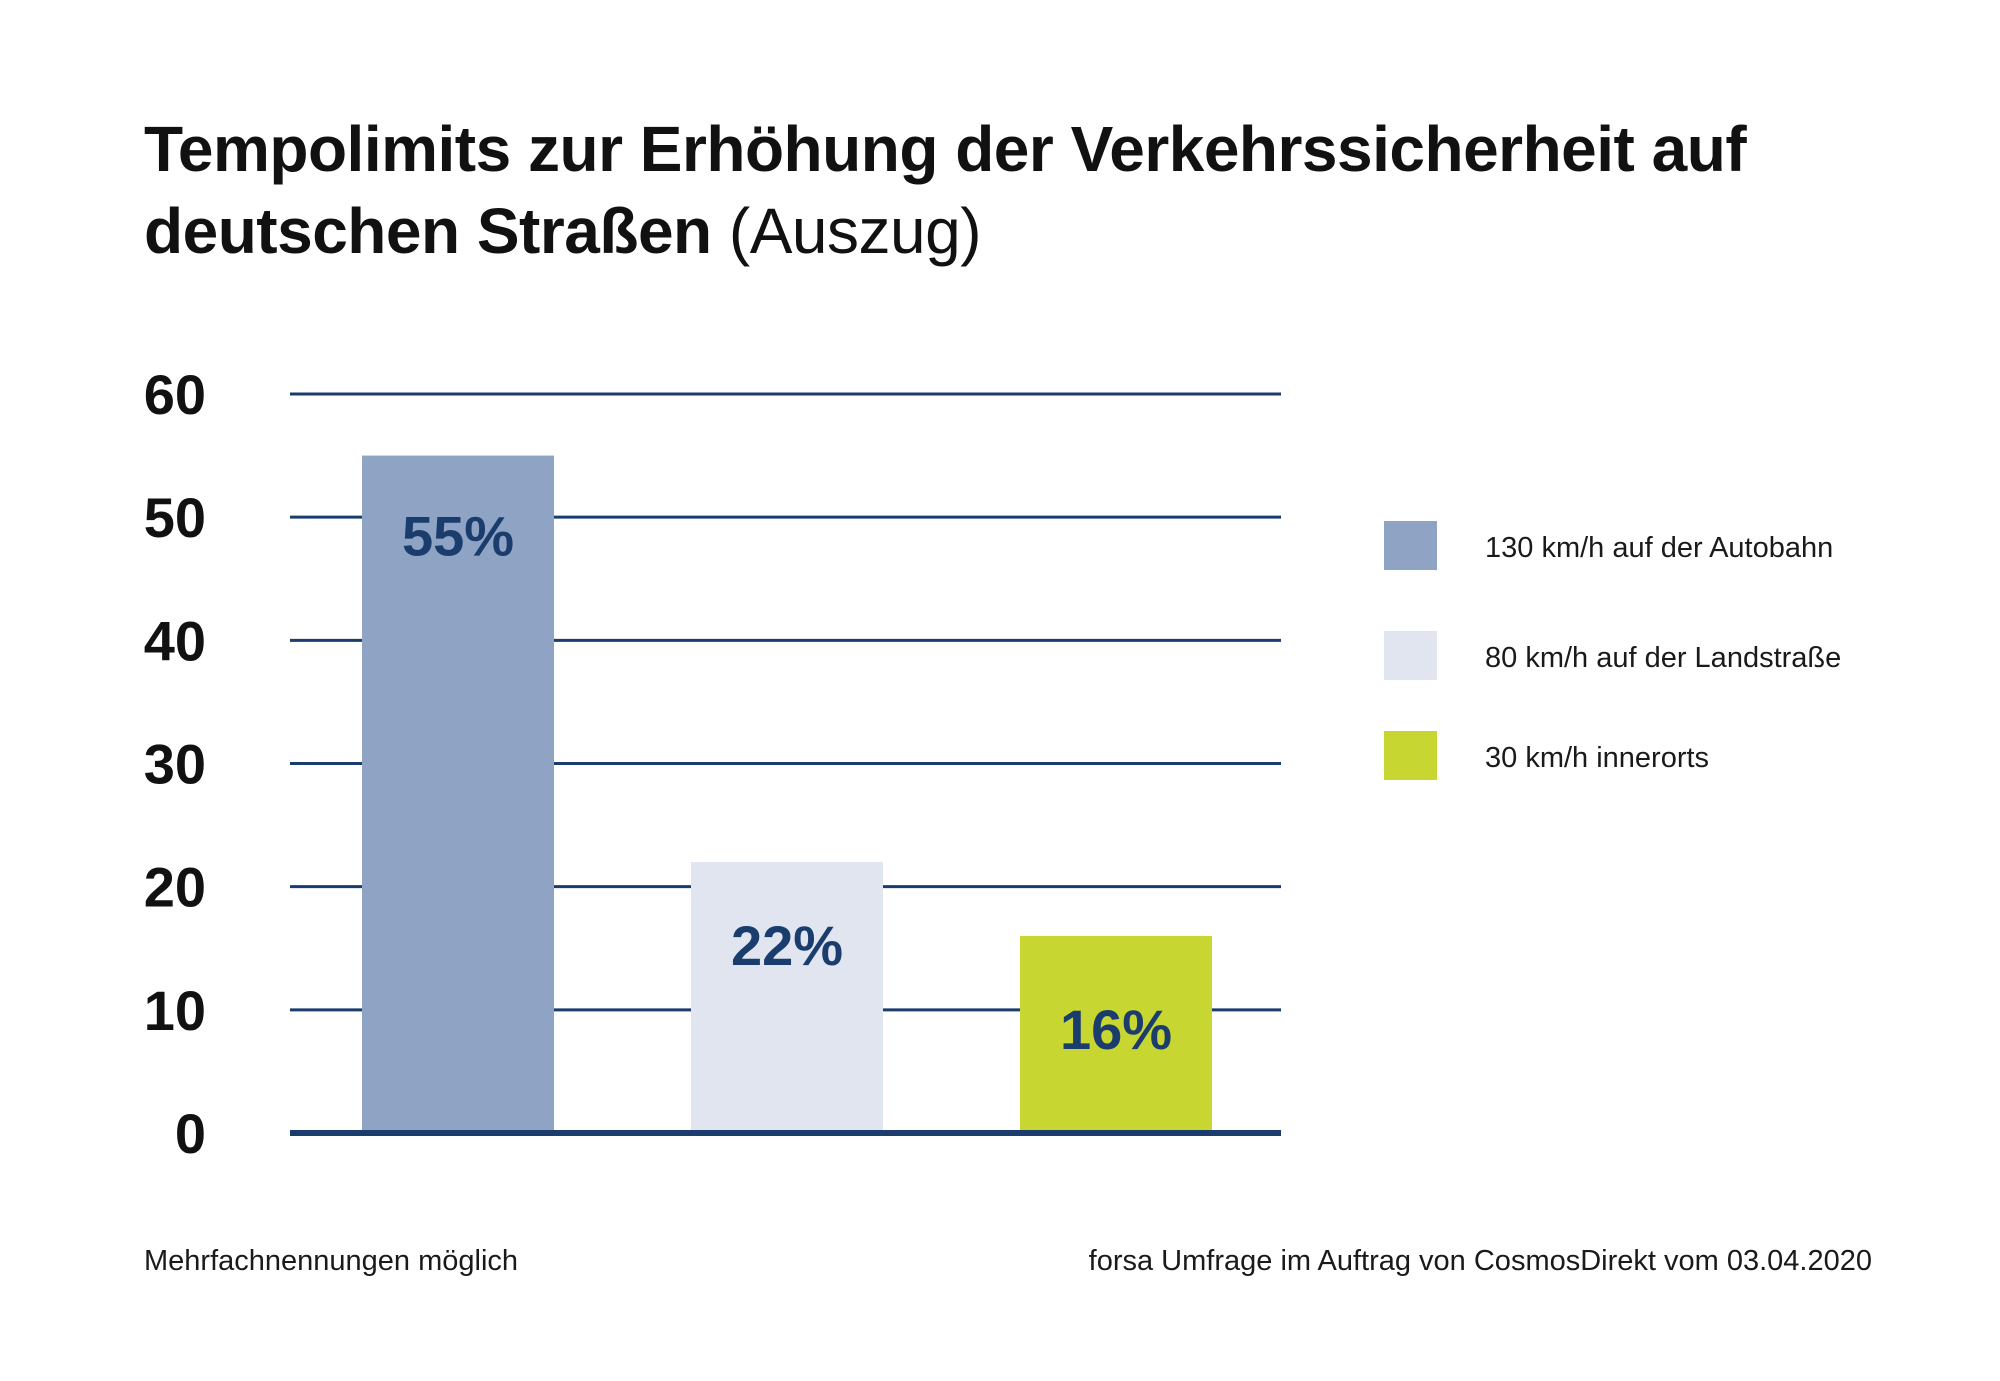 This screenshot has width=2000, height=1381. What do you see at coordinates (175, 1010) in the screenshot?
I see `y-tick-label-10: 10` at bounding box center [175, 1010].